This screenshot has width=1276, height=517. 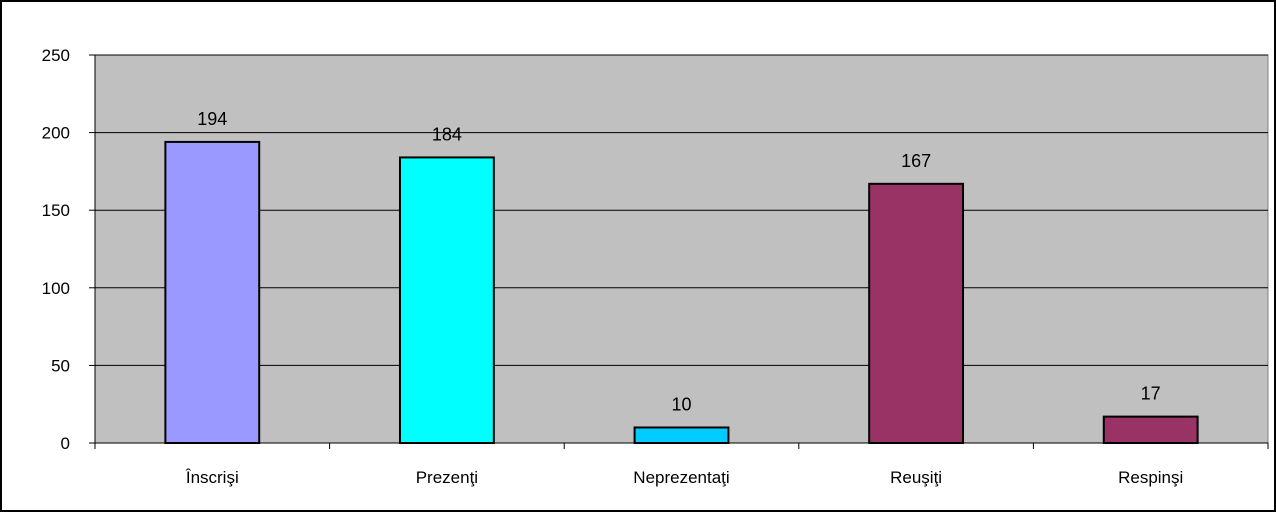 I want to click on y-tick-label: 0, so click(x=65, y=443).